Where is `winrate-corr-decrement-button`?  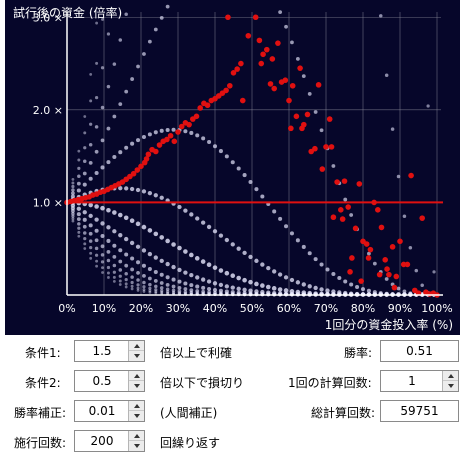
winrate-corr-decrement-button is located at coordinates (136, 416).